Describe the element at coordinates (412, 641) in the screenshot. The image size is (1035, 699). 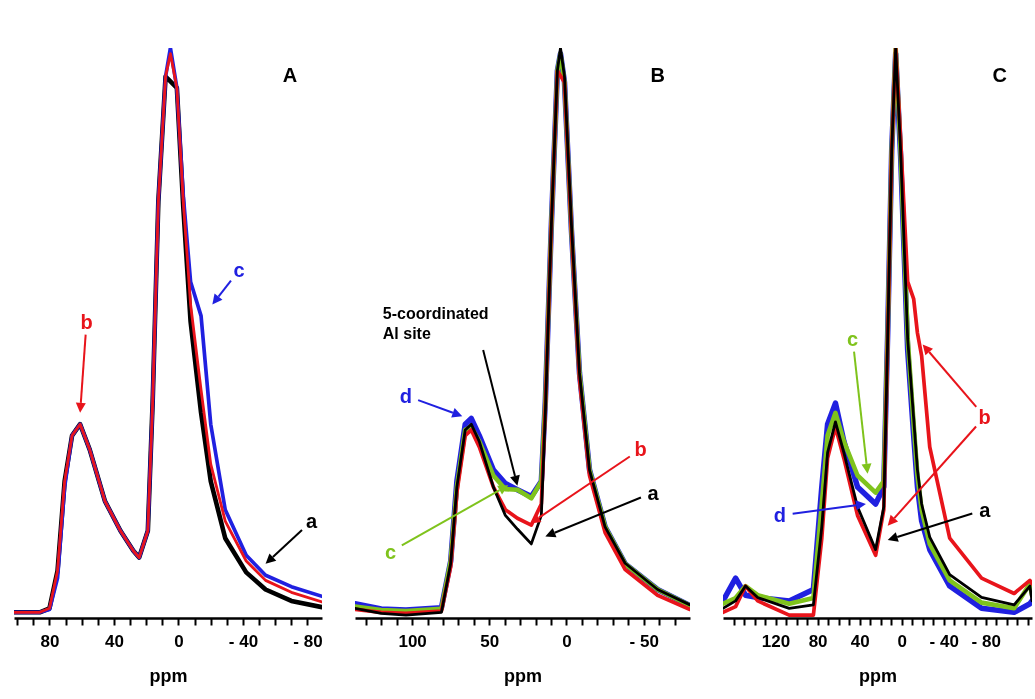
I see `x-tick-label: 100` at that location.